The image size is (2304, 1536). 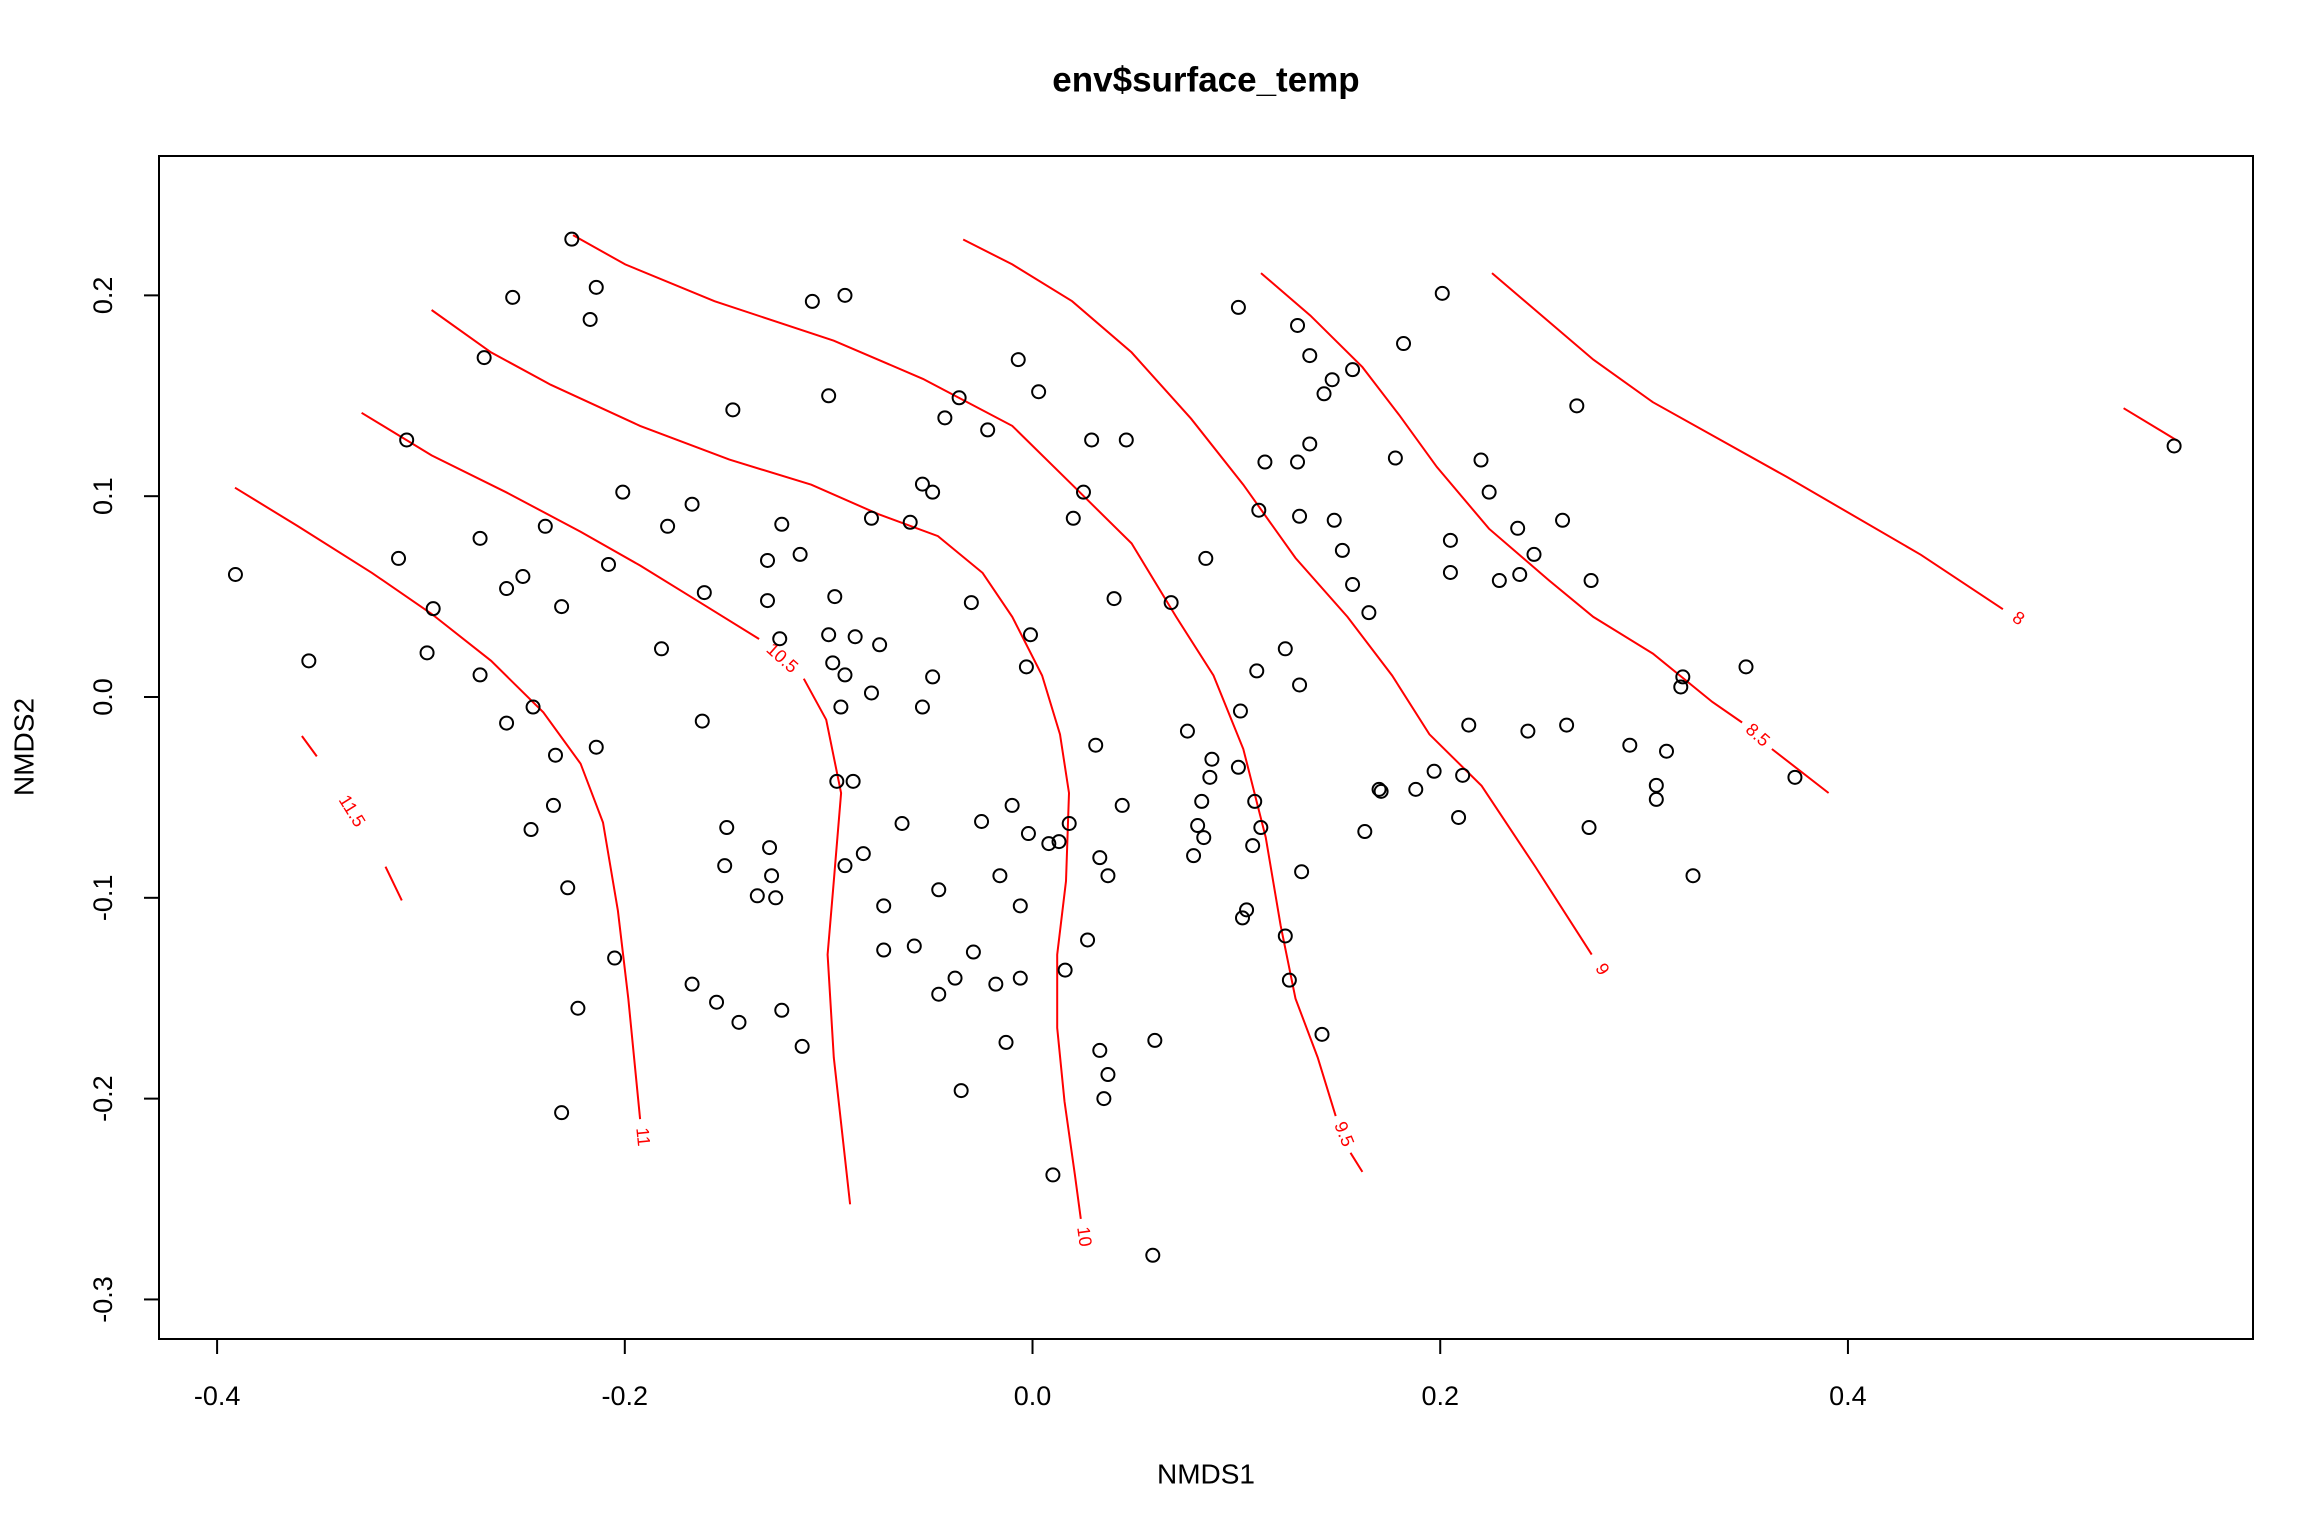 I want to click on contour-label: 10, so click(x=1084, y=1236).